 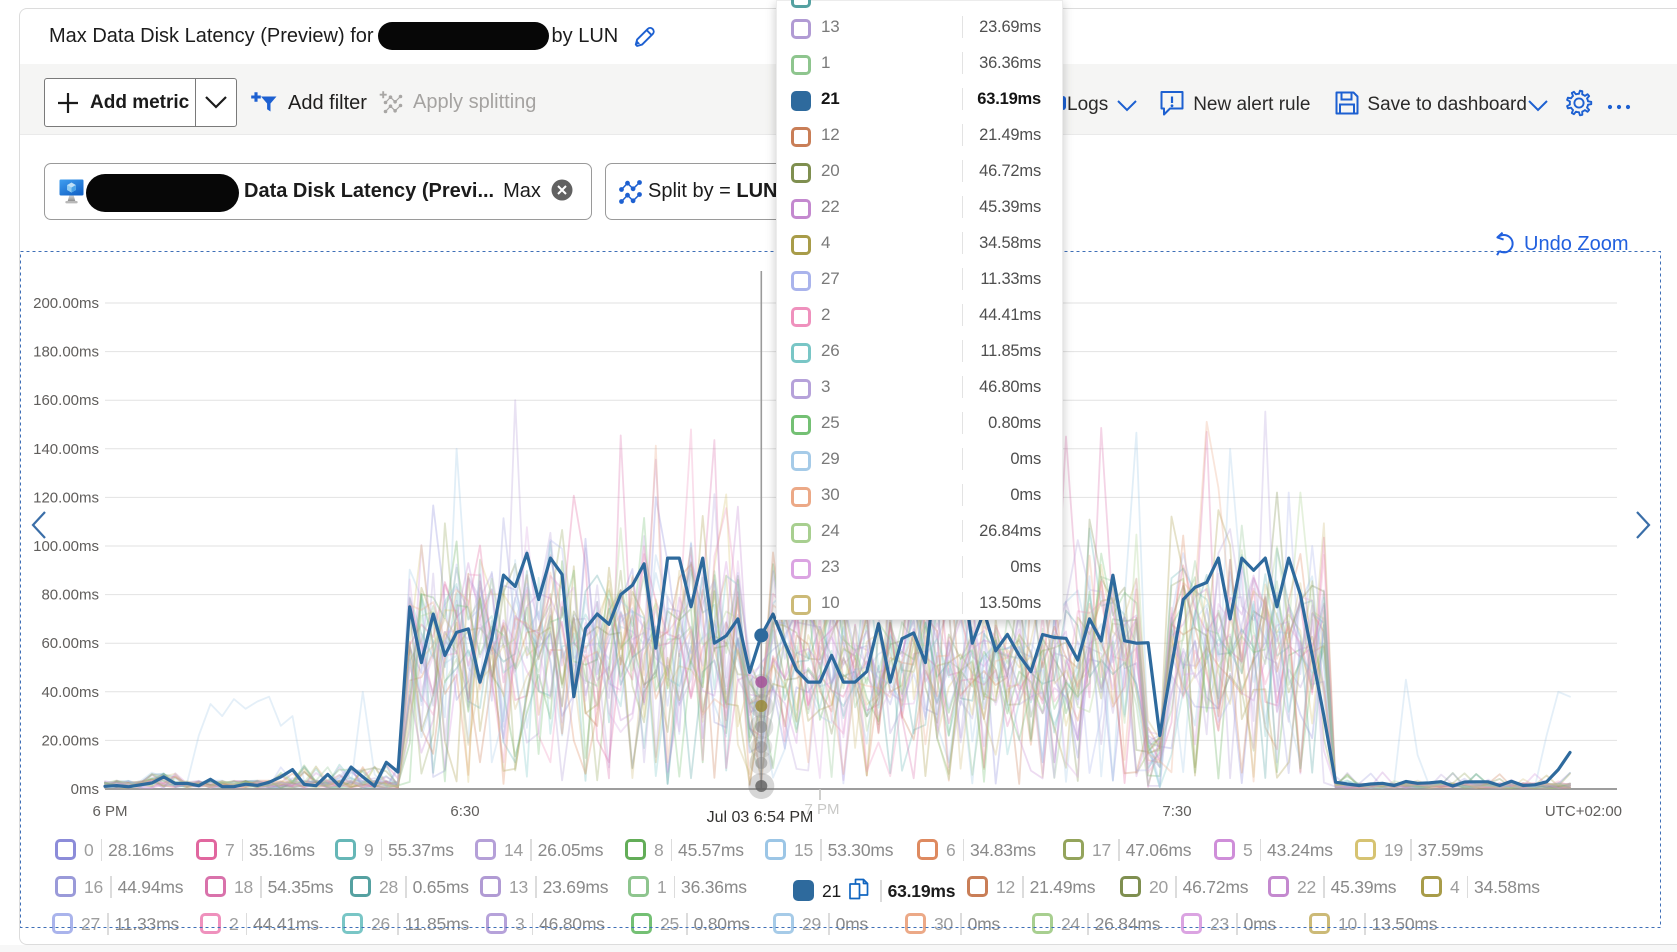 I want to click on svg-text: 200.00ms, so click(x=66, y=303).